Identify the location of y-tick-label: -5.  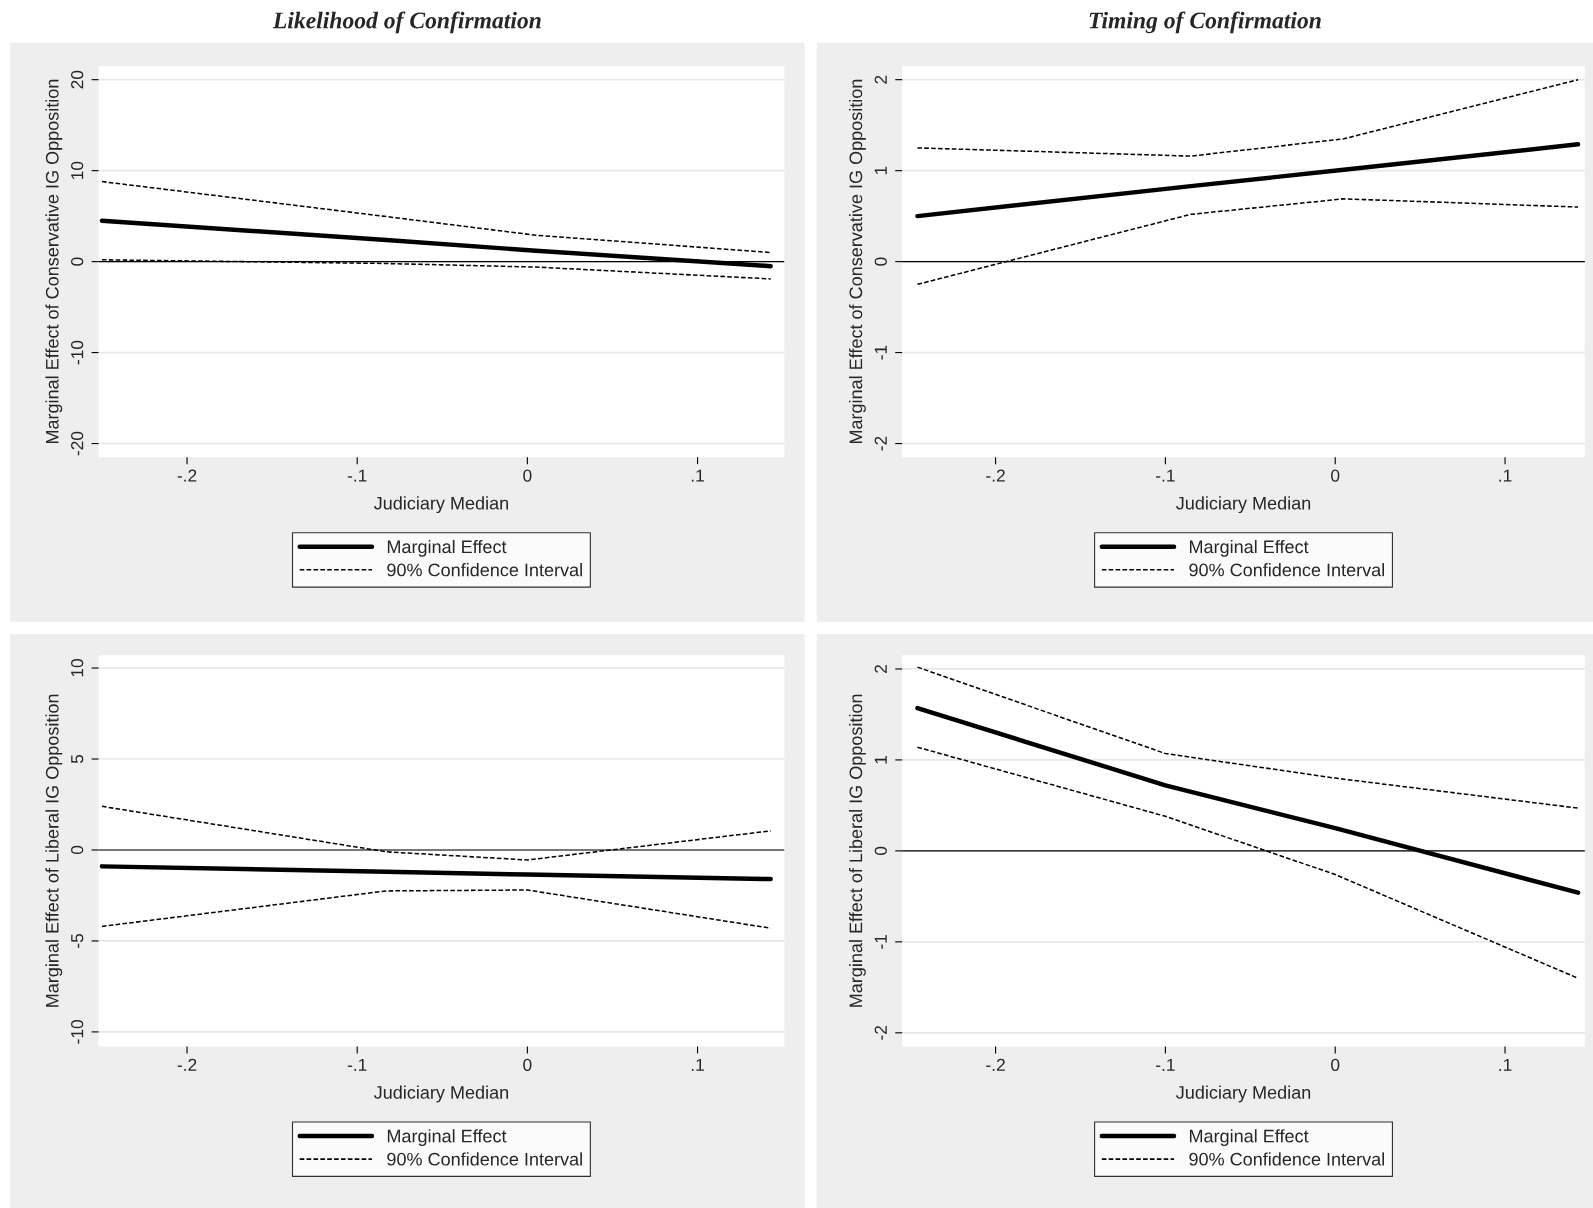
(77, 940).